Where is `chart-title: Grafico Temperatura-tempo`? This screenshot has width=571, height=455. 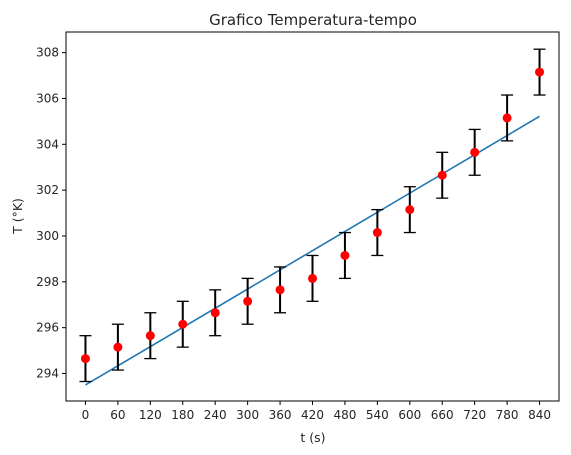
chart-title: Grafico Temperatura-tempo is located at coordinates (313, 20).